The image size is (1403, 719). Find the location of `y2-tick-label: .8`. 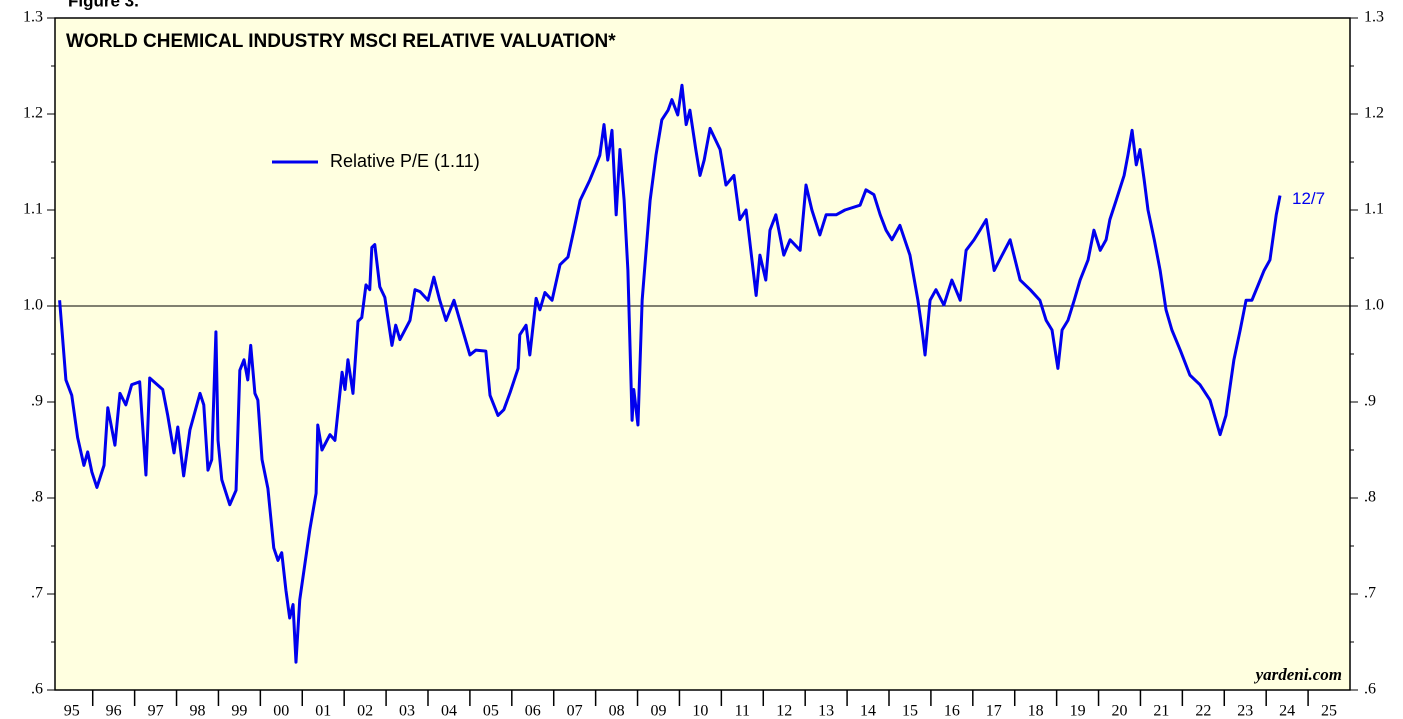

y2-tick-label: .8 is located at coordinates (1370, 497).